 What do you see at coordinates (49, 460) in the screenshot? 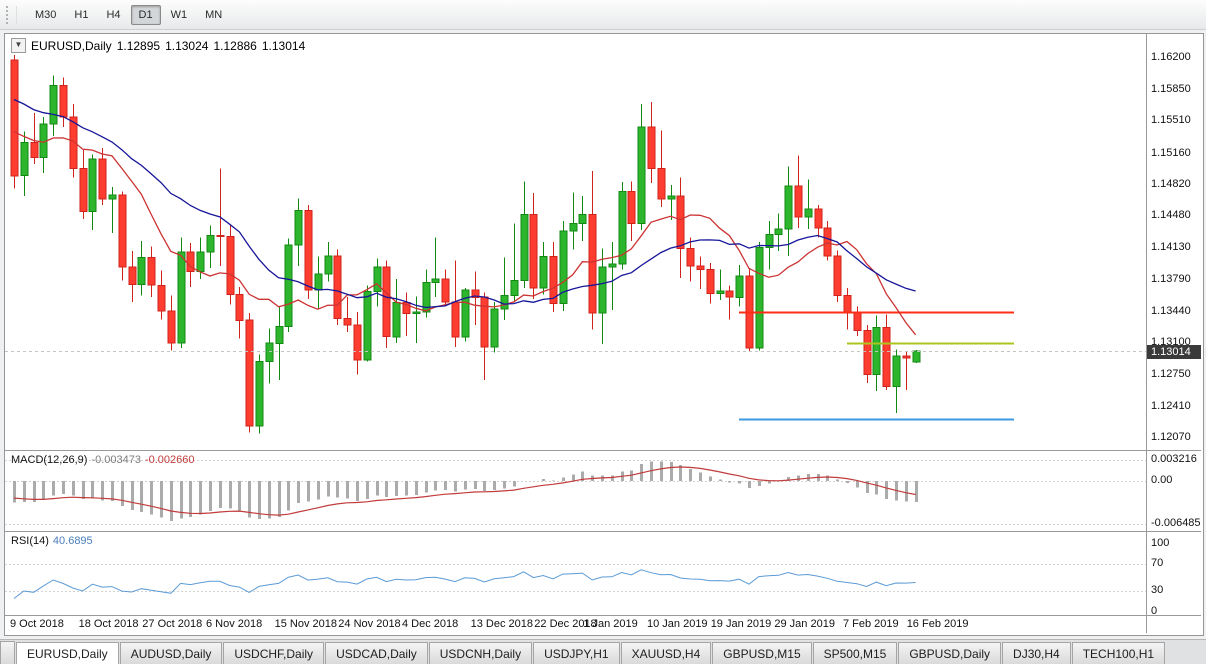
I see `macd-name: MACD(12,26,9)` at bounding box center [49, 460].